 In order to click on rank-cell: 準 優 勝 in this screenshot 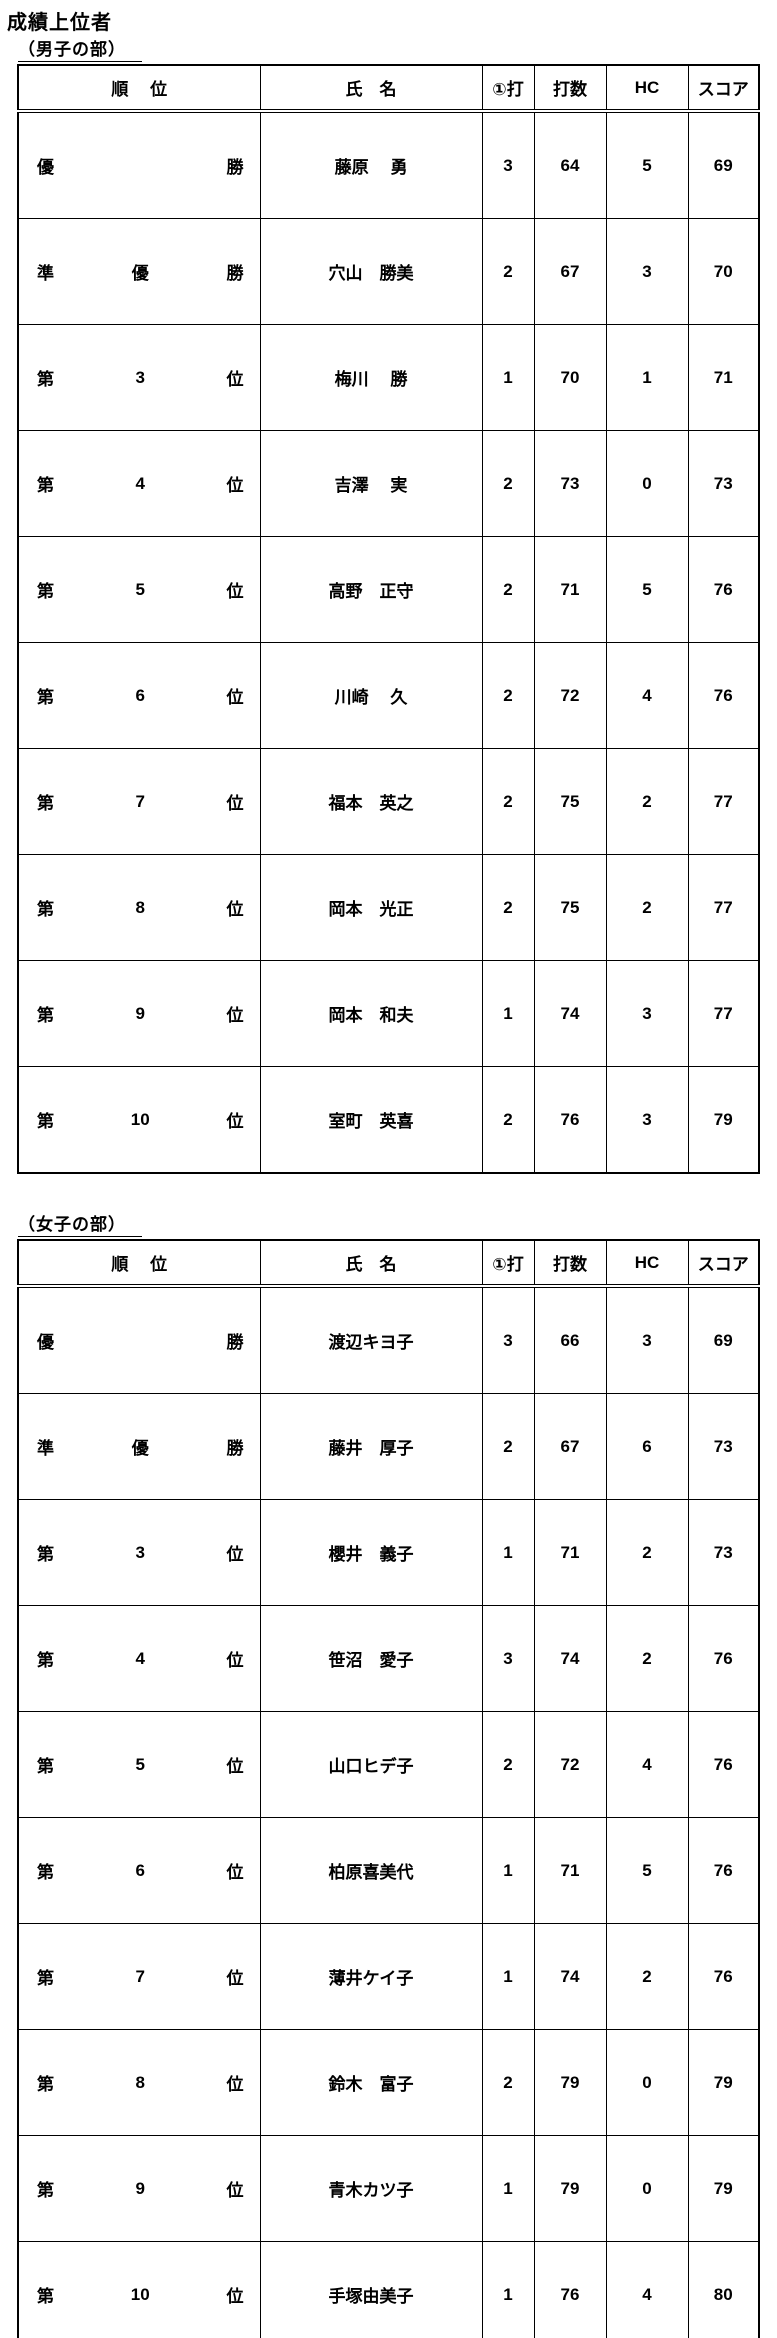, I will do `click(139, 1447)`.